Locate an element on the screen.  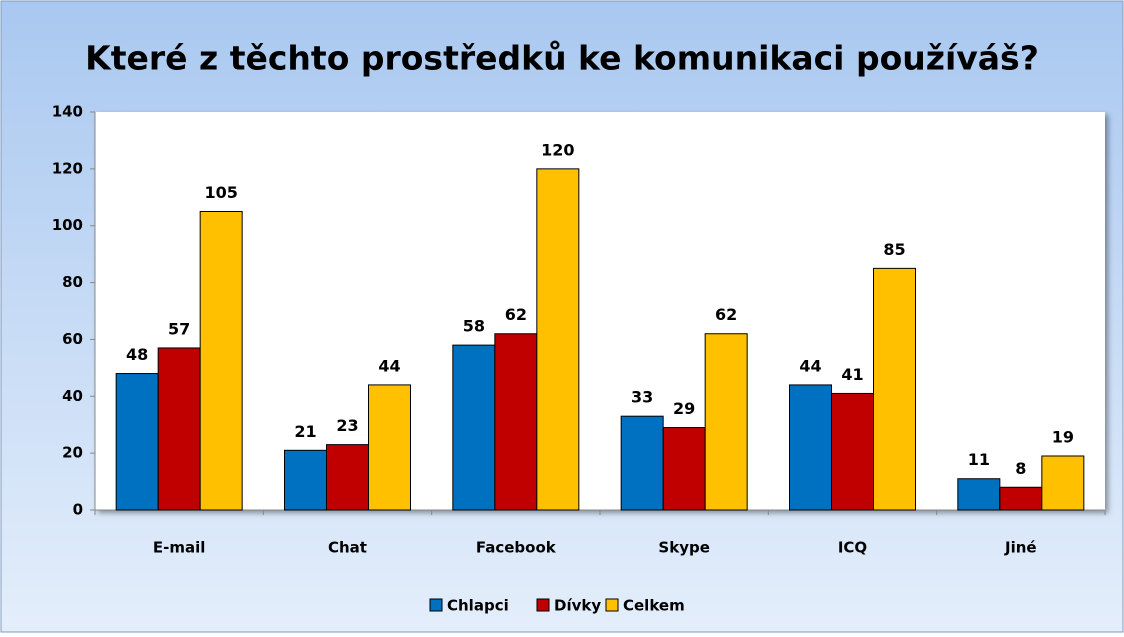
x-tick-label: Chat is located at coordinates (347, 548).